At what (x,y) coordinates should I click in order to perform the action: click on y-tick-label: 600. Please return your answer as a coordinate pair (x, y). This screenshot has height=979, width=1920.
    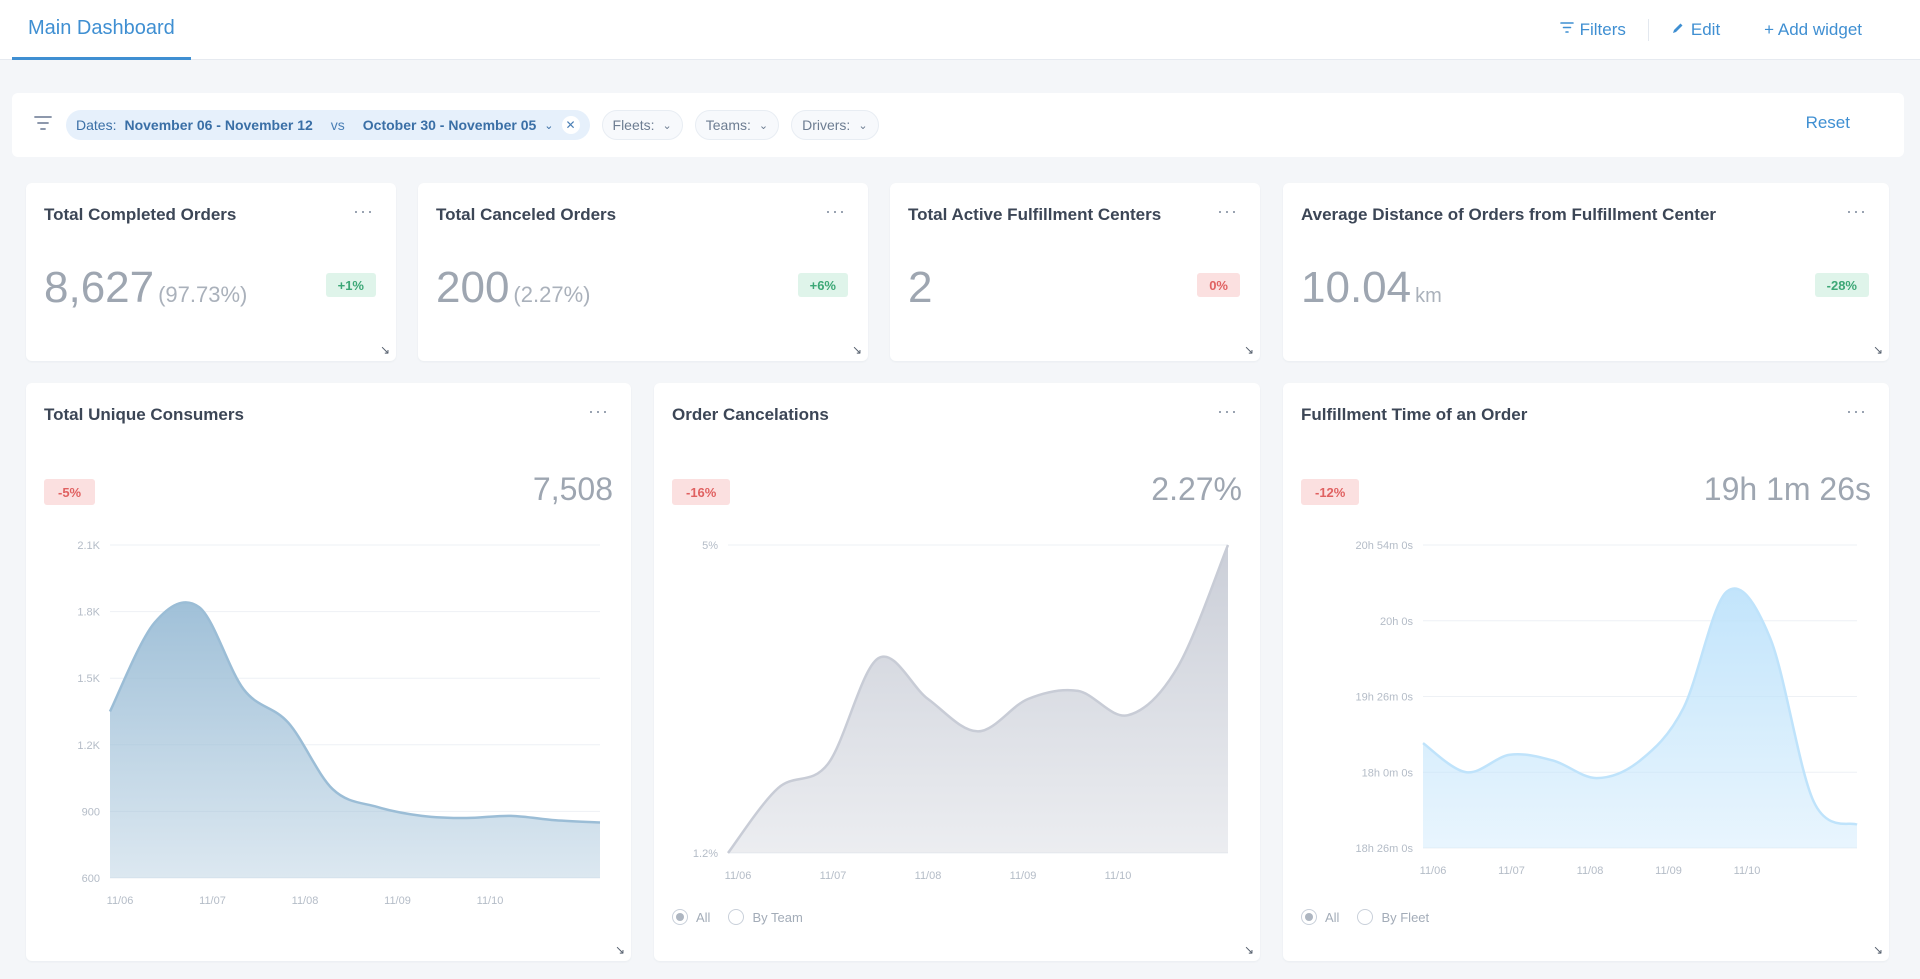
    Looking at the image, I should click on (91, 879).